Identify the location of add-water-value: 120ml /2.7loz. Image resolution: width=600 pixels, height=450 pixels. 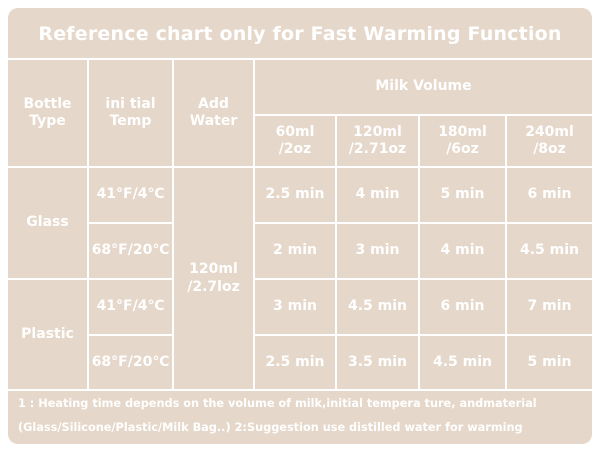
(213, 278).